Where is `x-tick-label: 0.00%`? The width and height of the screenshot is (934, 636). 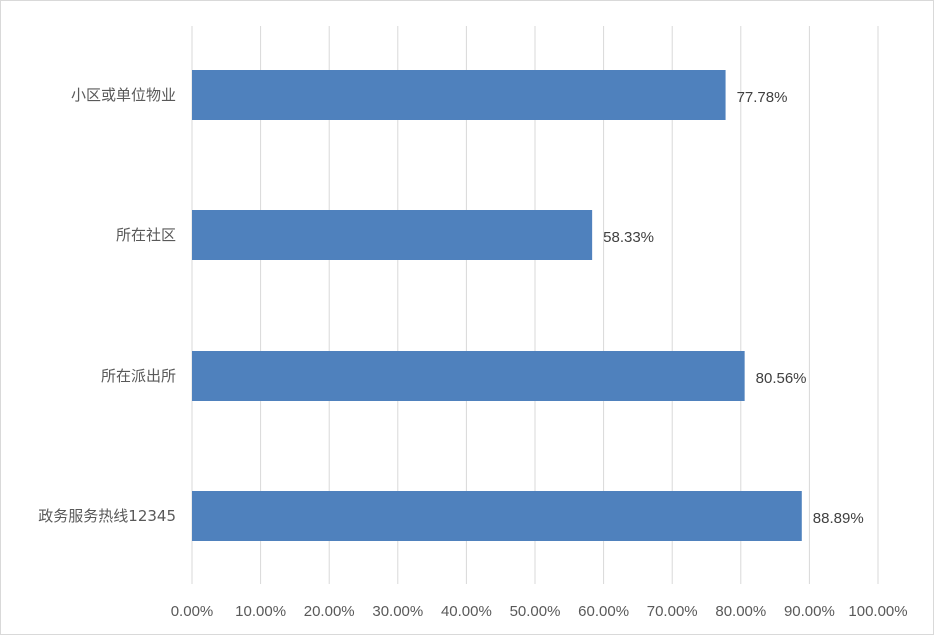
x-tick-label: 0.00% is located at coordinates (192, 611).